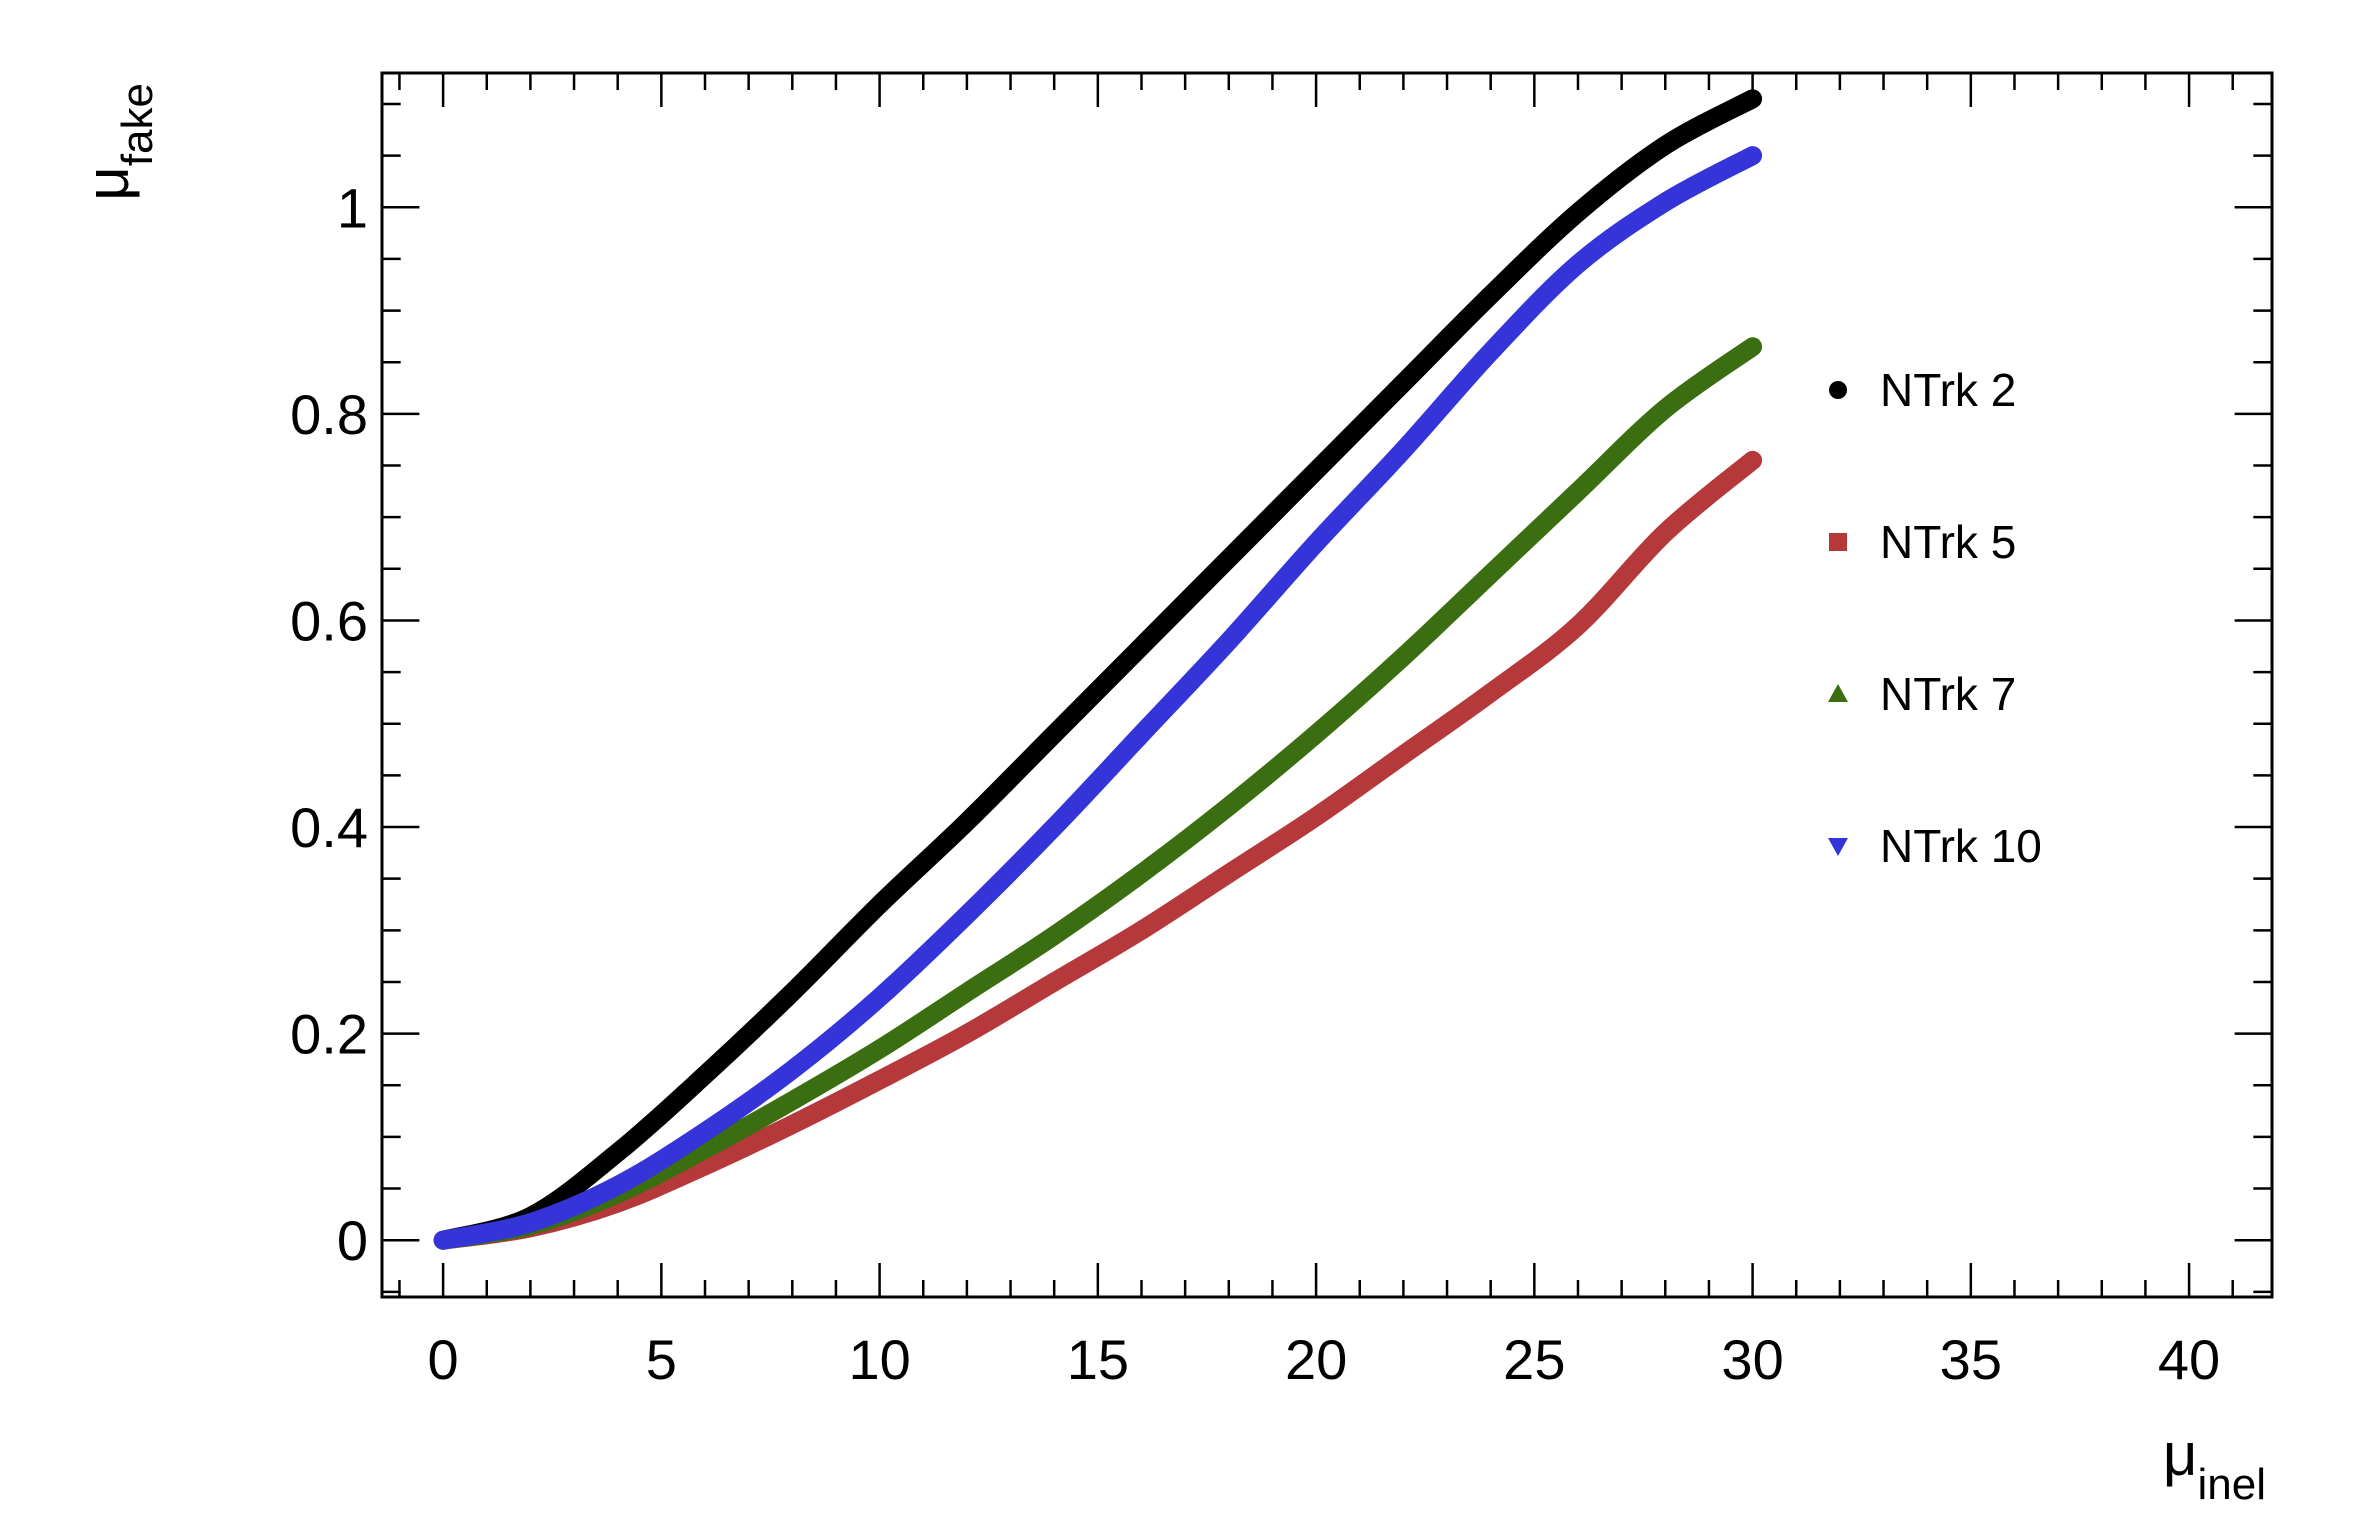 The image size is (2362, 1525). What do you see at coordinates (1838, 390) in the screenshot?
I see `legend-marker-circle` at bounding box center [1838, 390].